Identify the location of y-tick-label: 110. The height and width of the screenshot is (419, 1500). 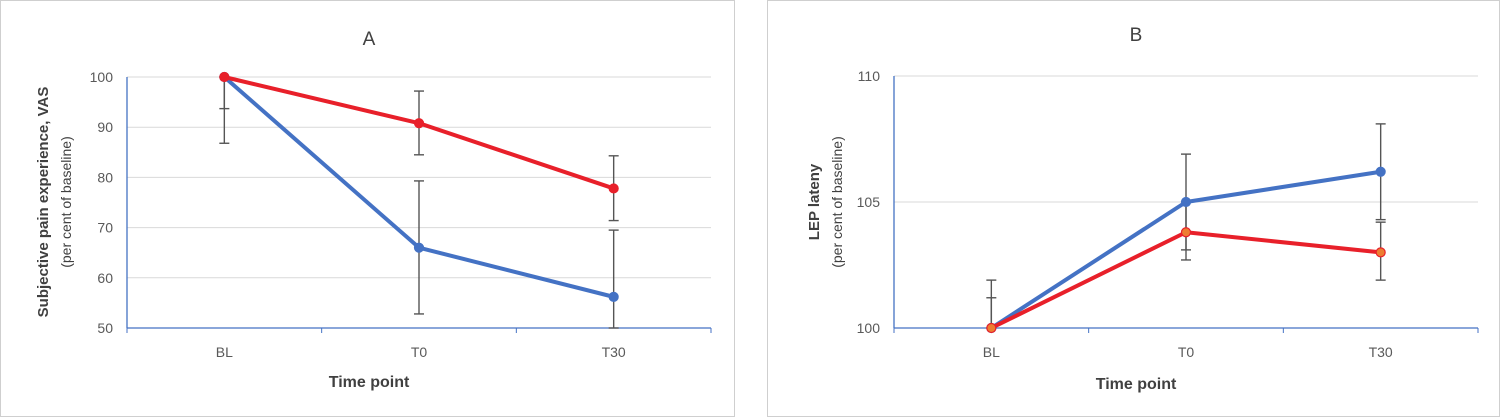
(869, 76).